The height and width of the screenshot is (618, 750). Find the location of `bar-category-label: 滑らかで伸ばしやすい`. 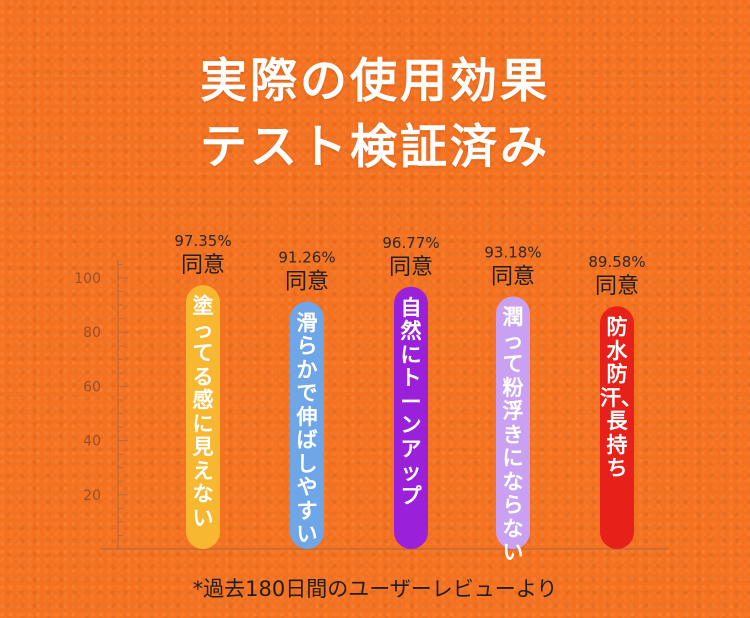

bar-category-label: 滑らかで伸ばしやすい is located at coordinates (307, 428).